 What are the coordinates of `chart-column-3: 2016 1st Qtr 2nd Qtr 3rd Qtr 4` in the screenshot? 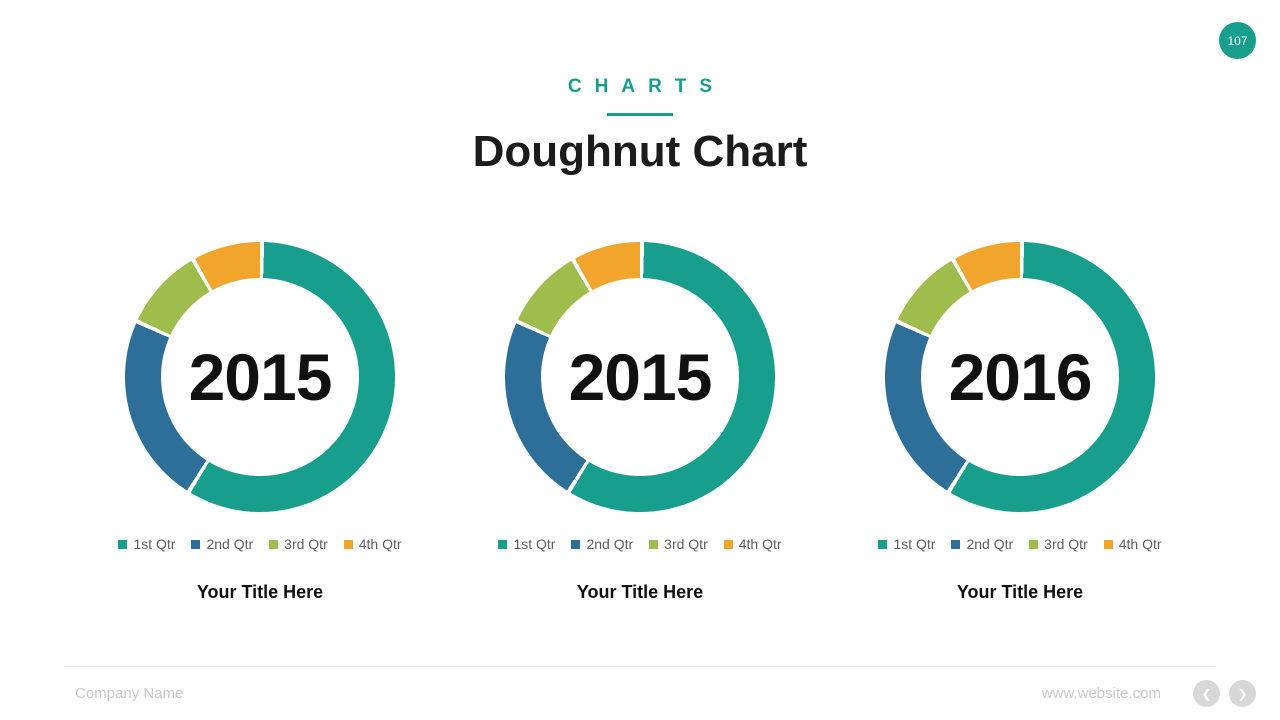 It's located at (1020, 422).